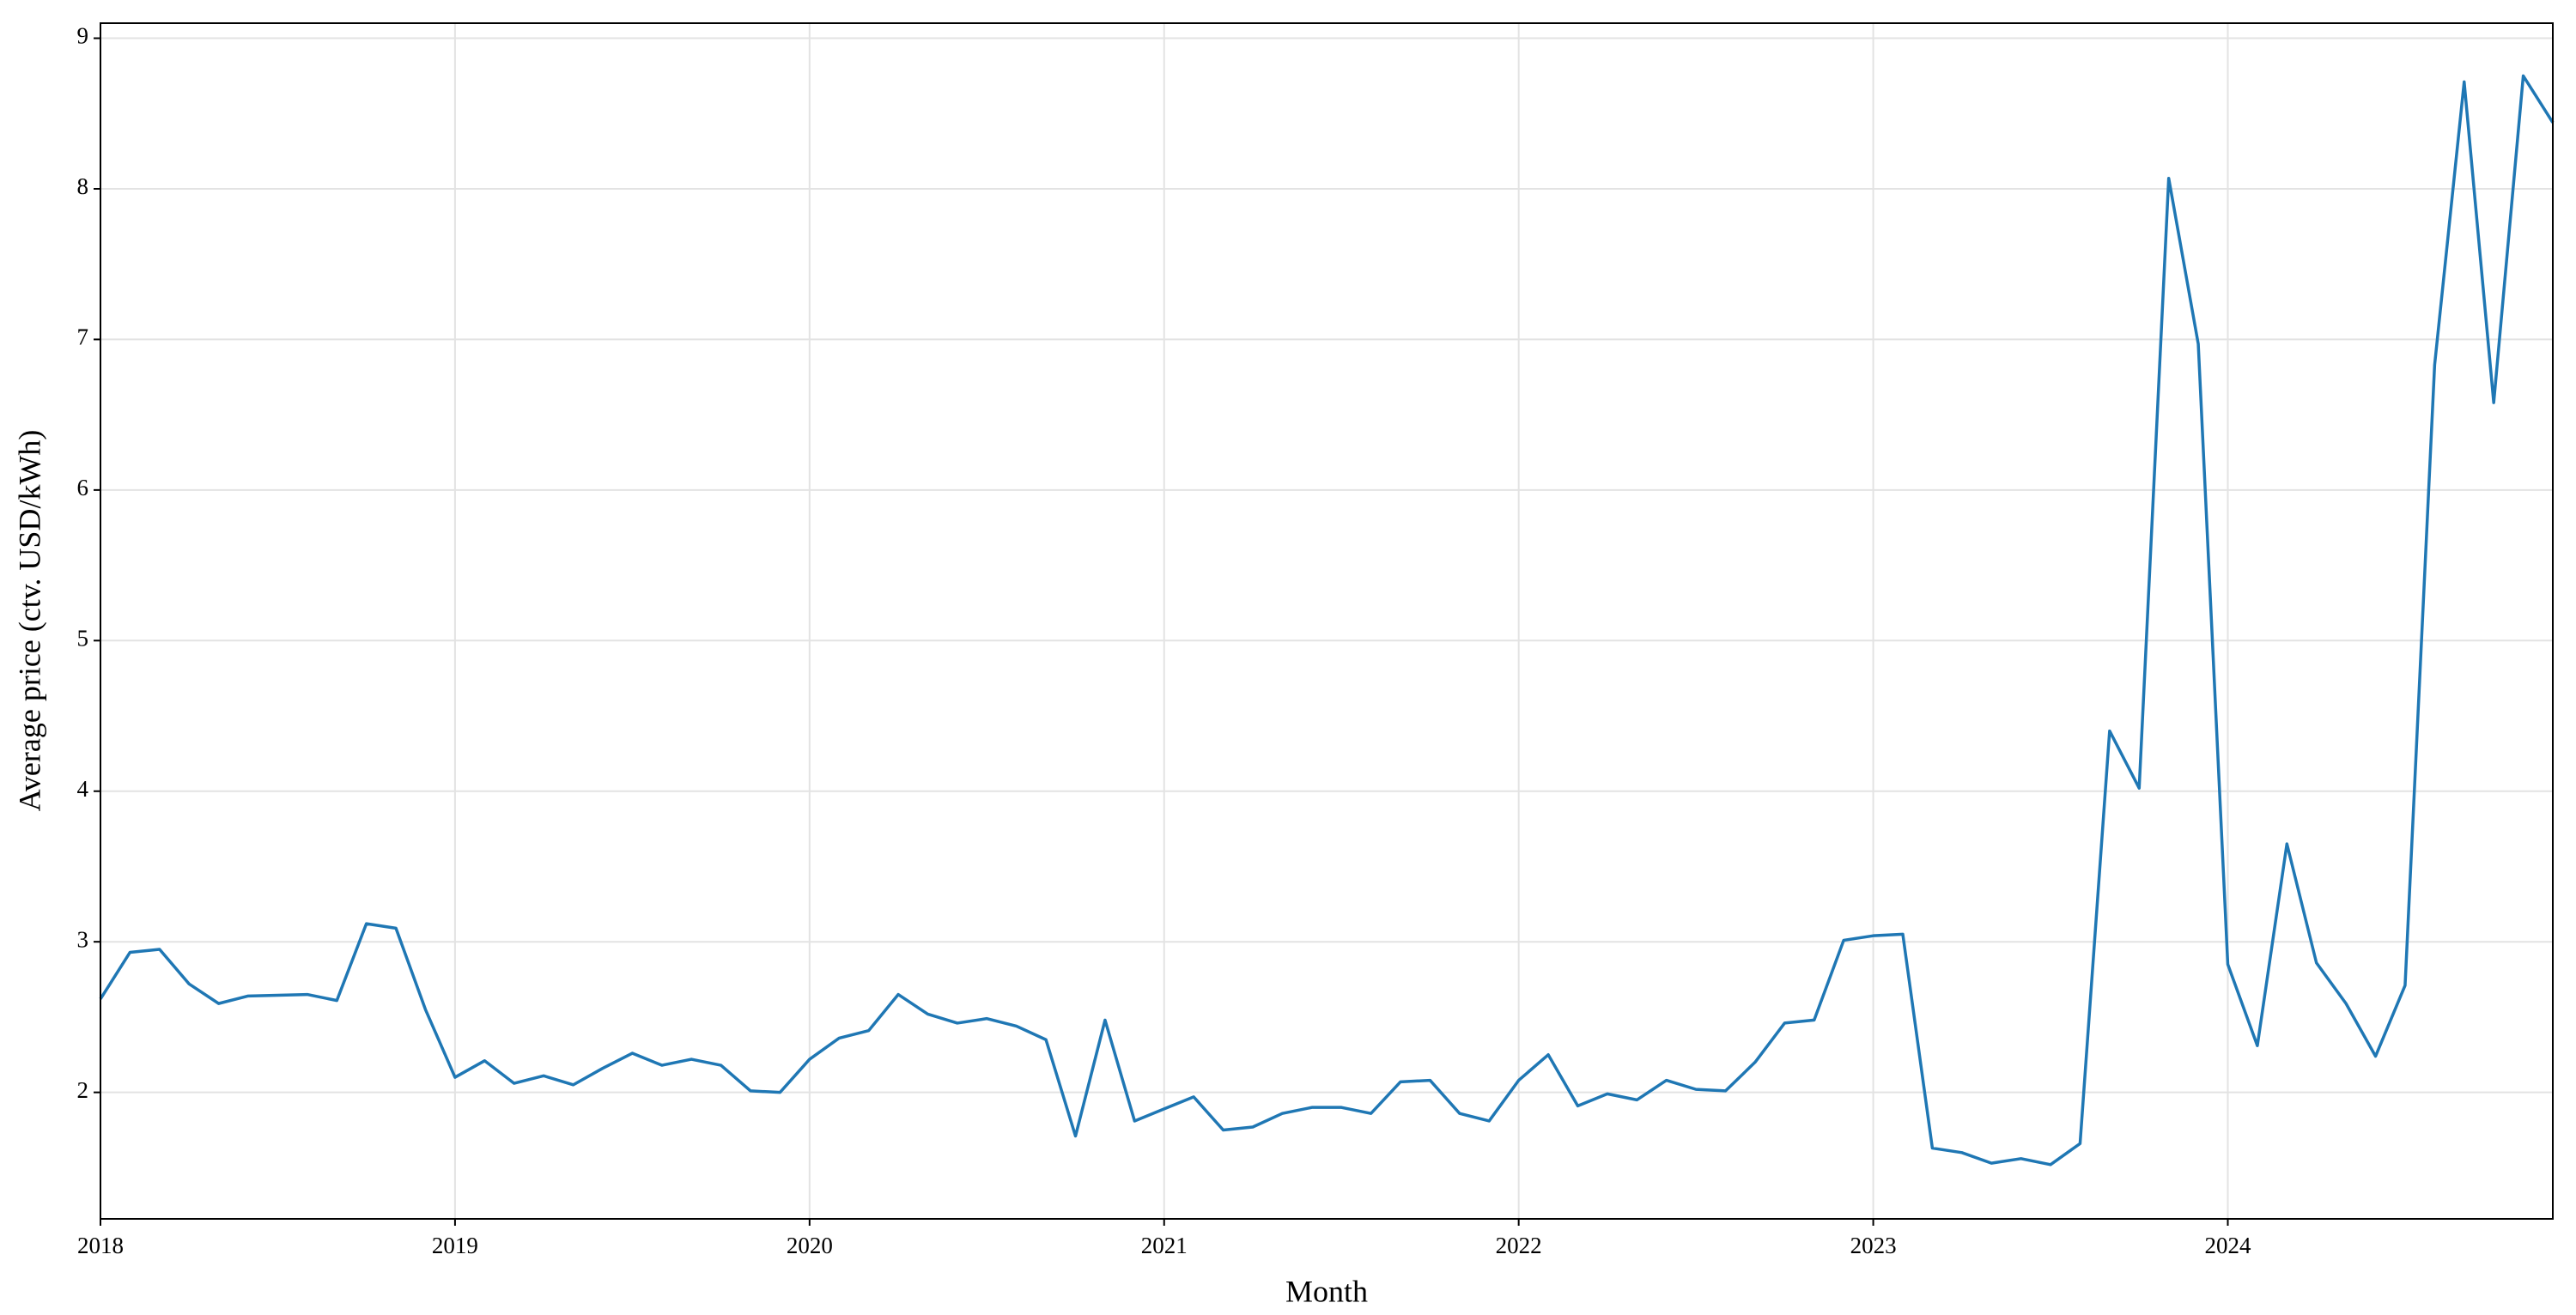 The width and height of the screenshot is (2576, 1315). What do you see at coordinates (455, 1246) in the screenshot?
I see `x-tick-label: 2019` at bounding box center [455, 1246].